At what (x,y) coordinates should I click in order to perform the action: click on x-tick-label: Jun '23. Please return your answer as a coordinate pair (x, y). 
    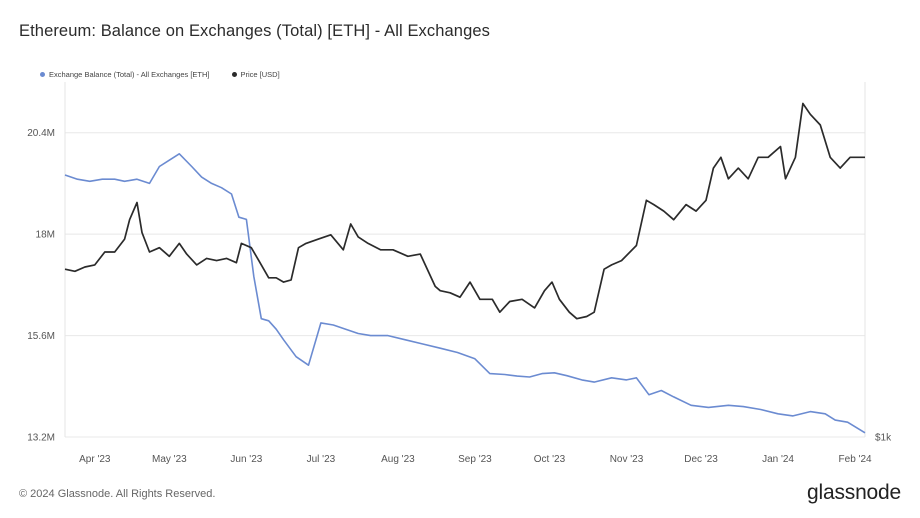
    Looking at the image, I should click on (246, 459).